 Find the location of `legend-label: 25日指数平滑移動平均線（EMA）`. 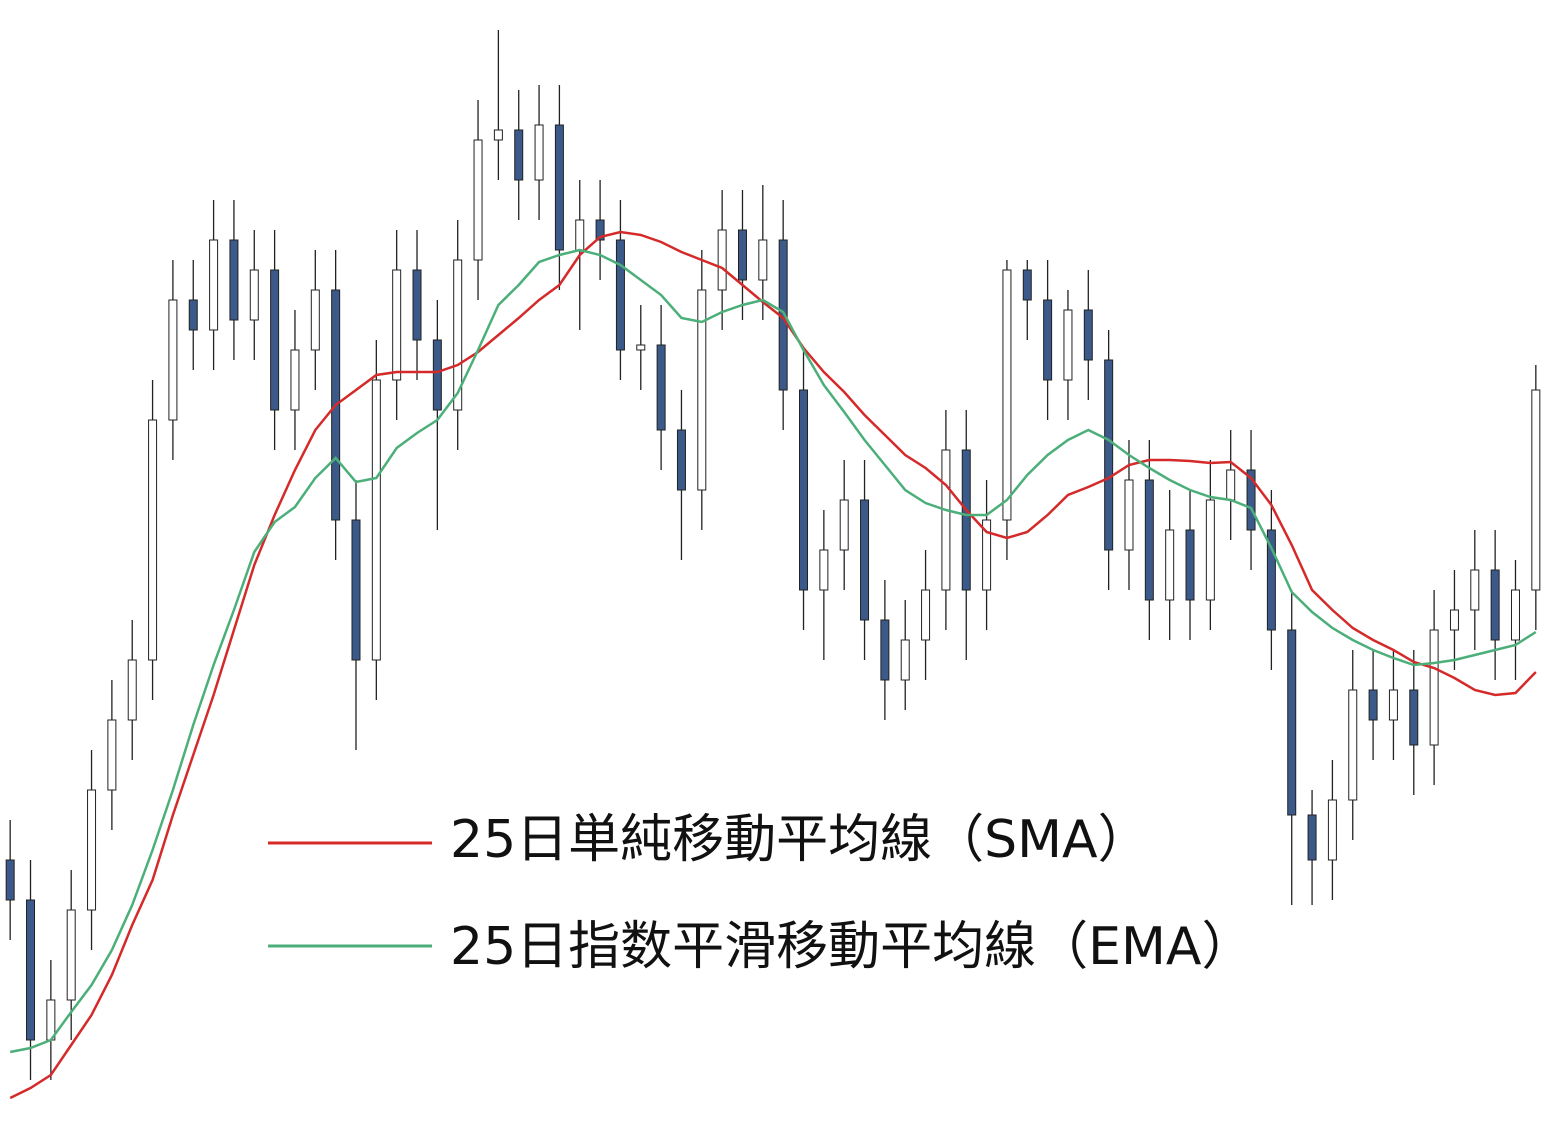

legend-label: 25日指数平滑移動平均線（EMA） is located at coordinates (851, 947).